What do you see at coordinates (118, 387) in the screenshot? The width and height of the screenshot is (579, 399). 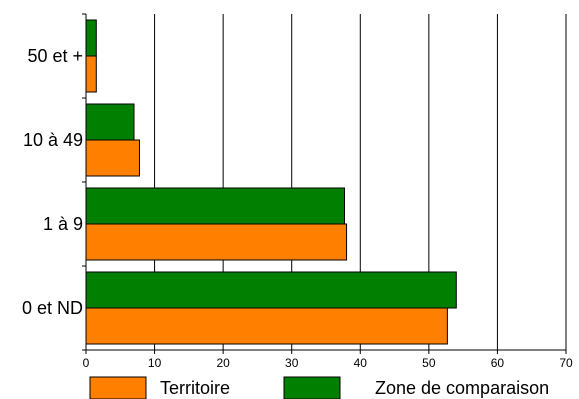 I see `legend-swatch-territoire` at bounding box center [118, 387].